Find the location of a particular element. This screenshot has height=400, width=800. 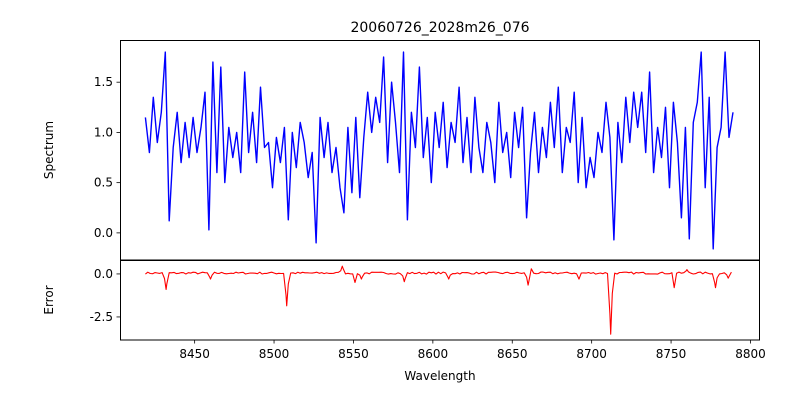

y-tick-label: 1.0 is located at coordinates (103, 132).